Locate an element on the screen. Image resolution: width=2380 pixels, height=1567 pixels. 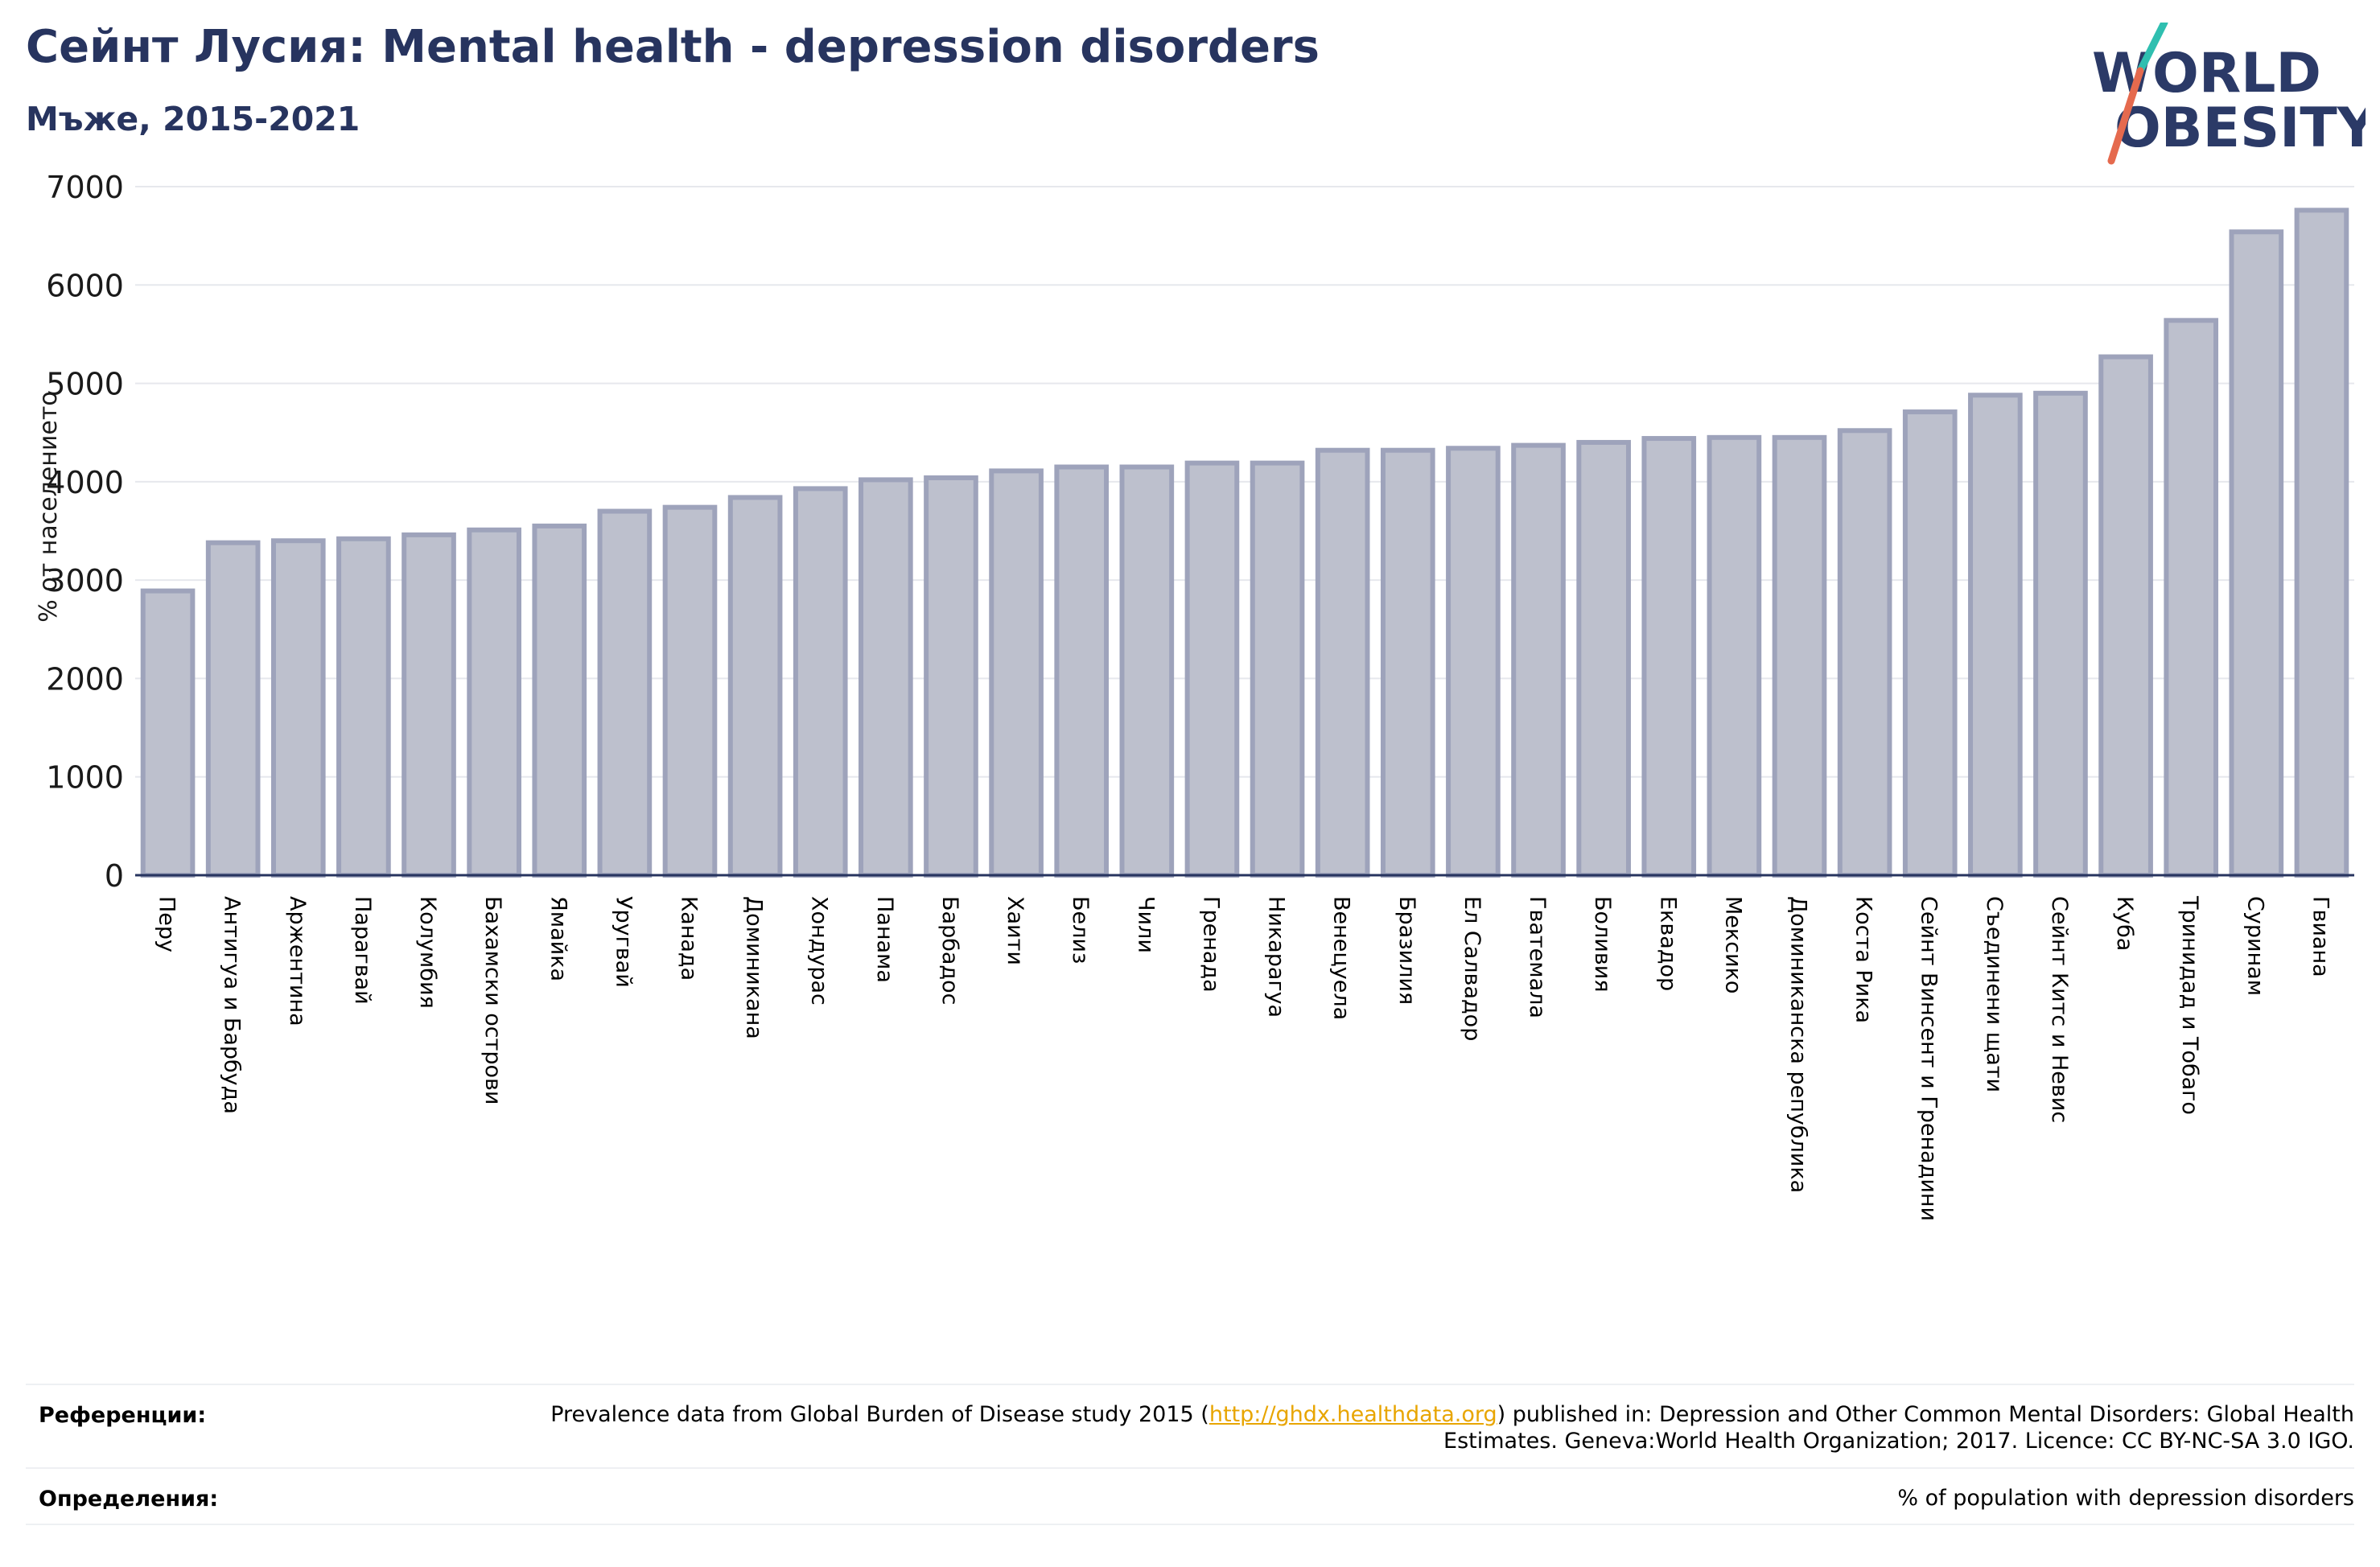
x-tick-label: Перу is located at coordinates (166, 924).